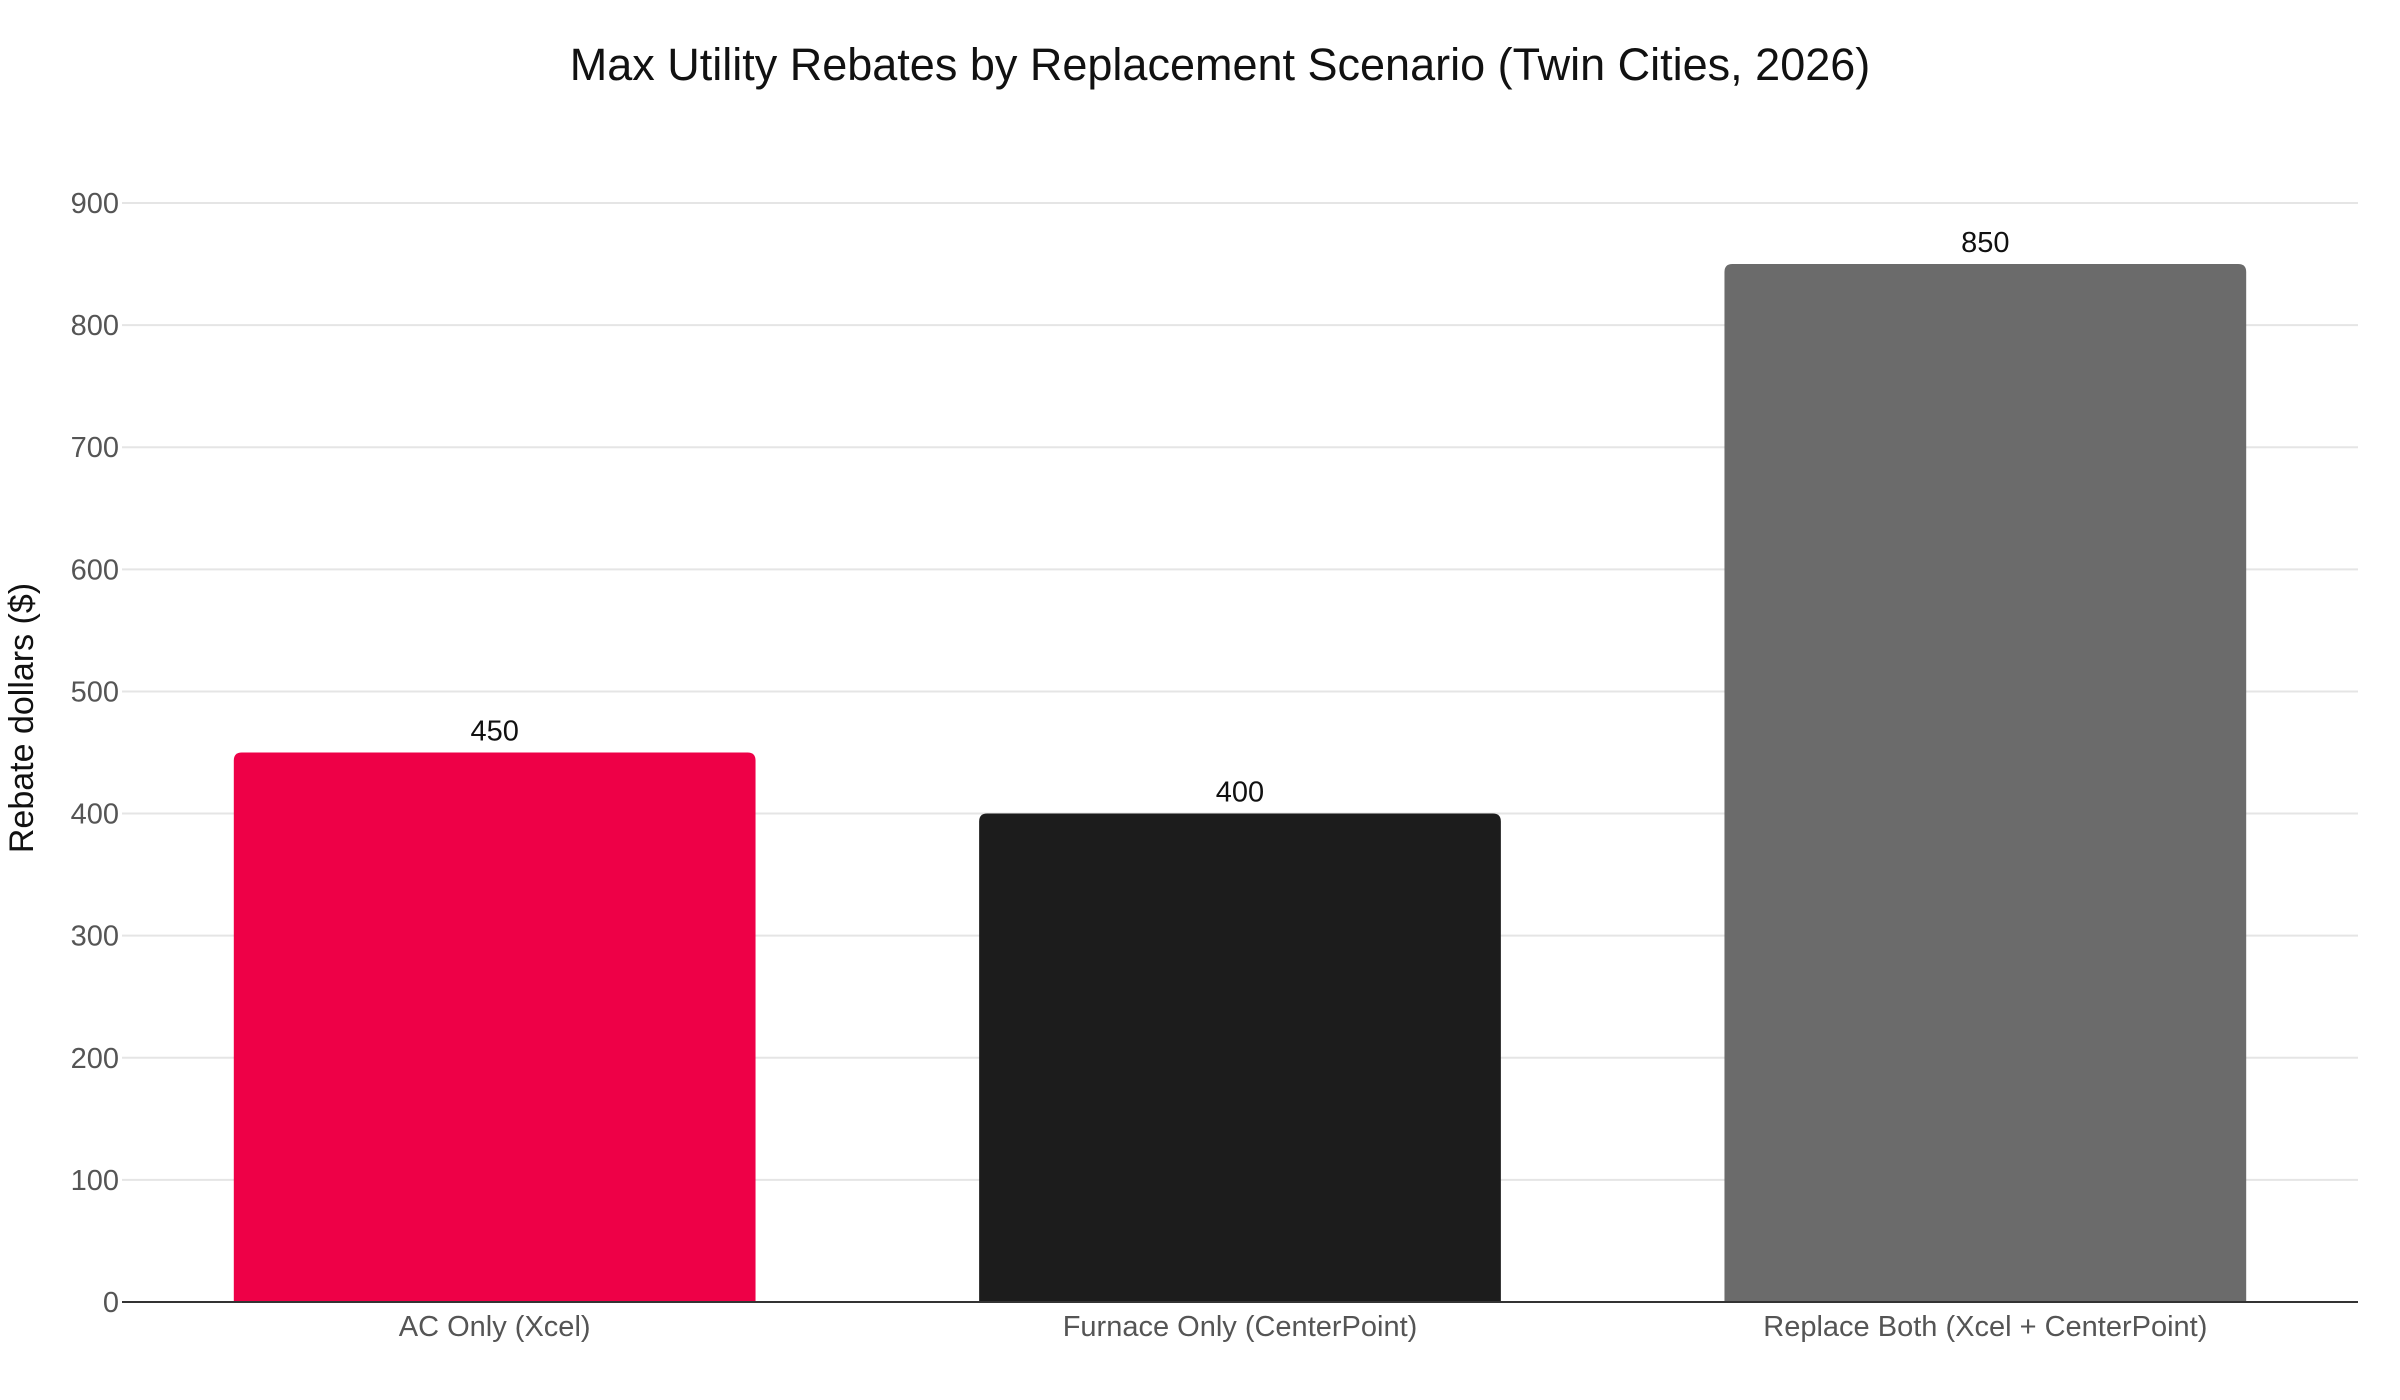 This screenshot has width=2400, height=1400. I want to click on y-tick-label: 800, so click(95, 326).